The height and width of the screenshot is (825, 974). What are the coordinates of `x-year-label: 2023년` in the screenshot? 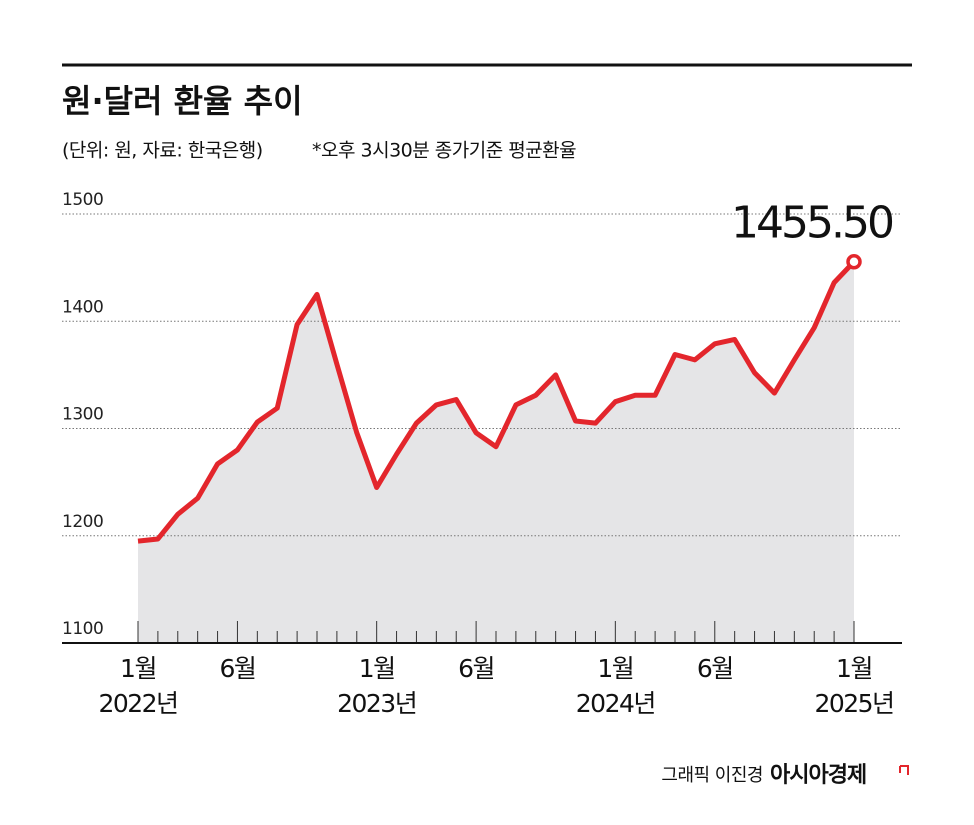 It's located at (376, 703).